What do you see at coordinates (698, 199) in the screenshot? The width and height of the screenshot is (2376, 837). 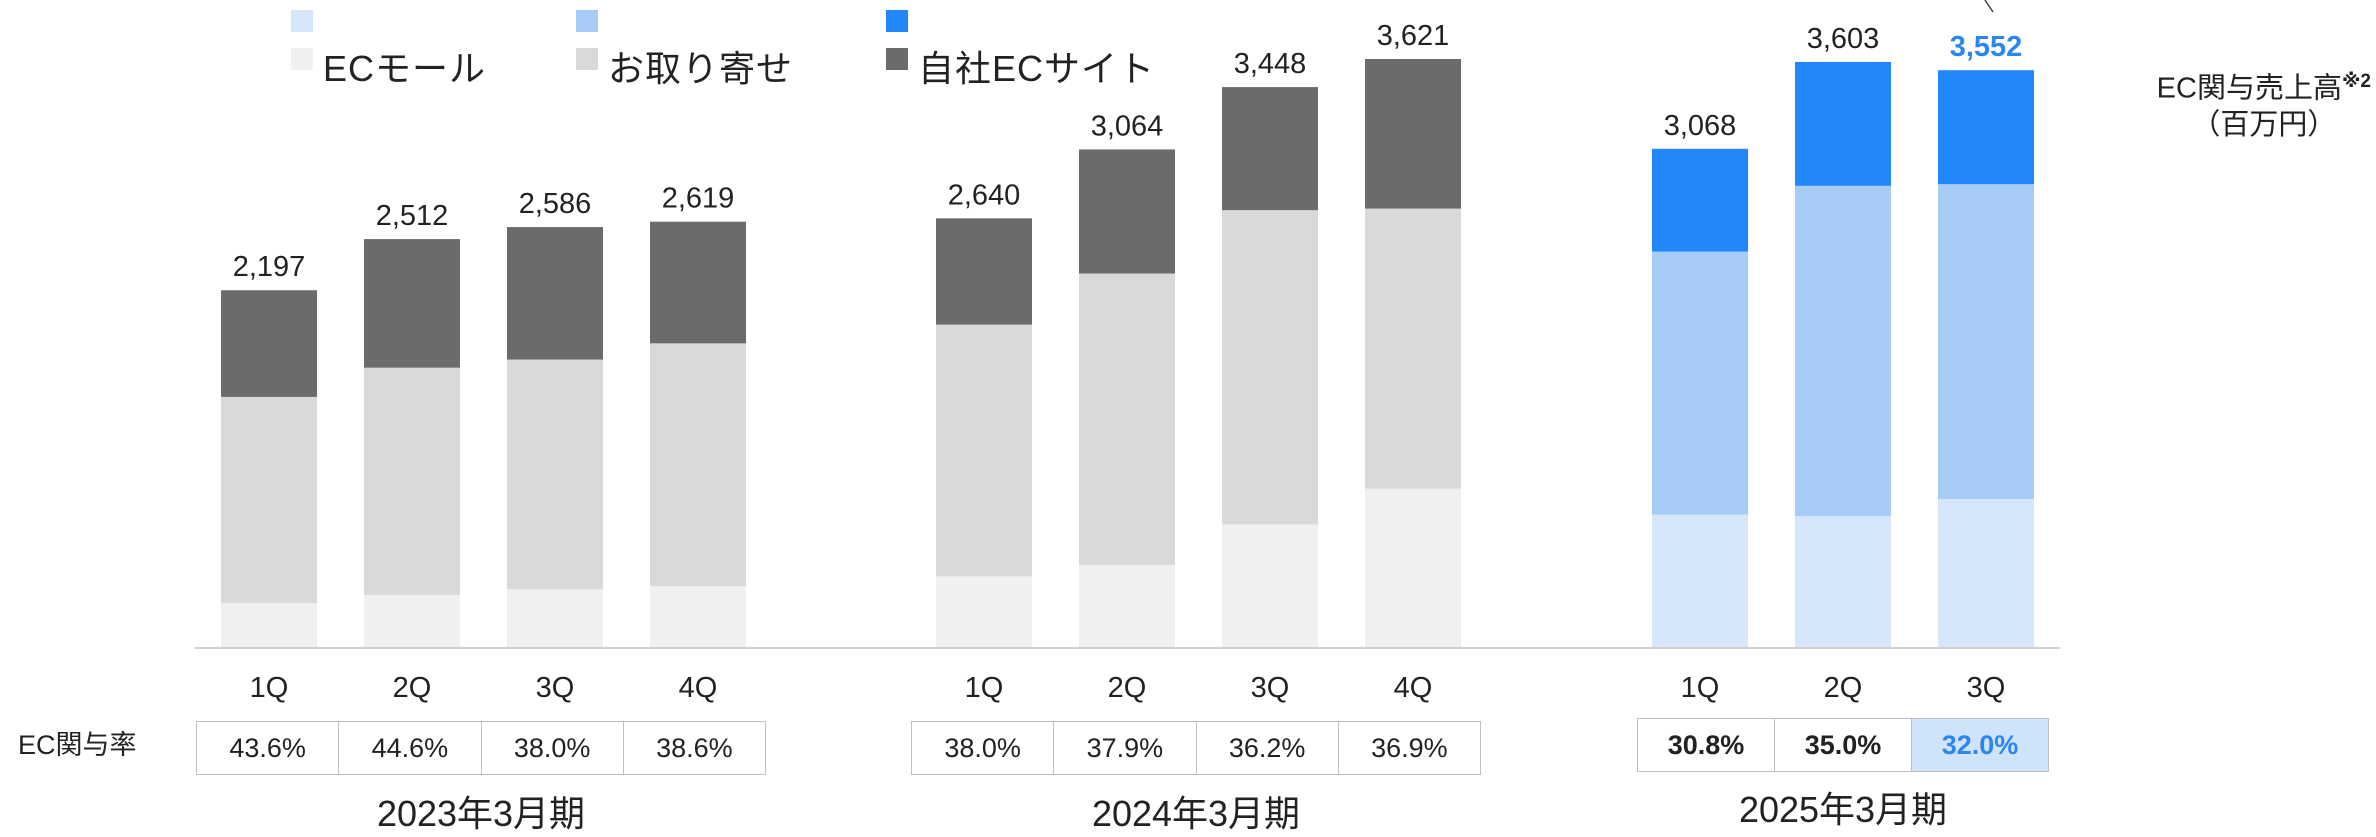 I see `bar-total-label: 2,619` at bounding box center [698, 199].